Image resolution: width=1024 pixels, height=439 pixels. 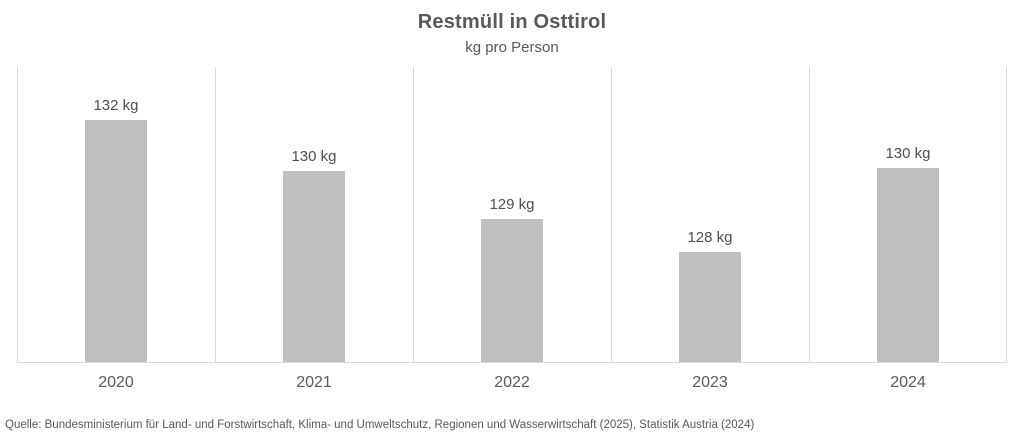 What do you see at coordinates (710, 237) in the screenshot?
I see `bar-value-label: 128 kg` at bounding box center [710, 237].